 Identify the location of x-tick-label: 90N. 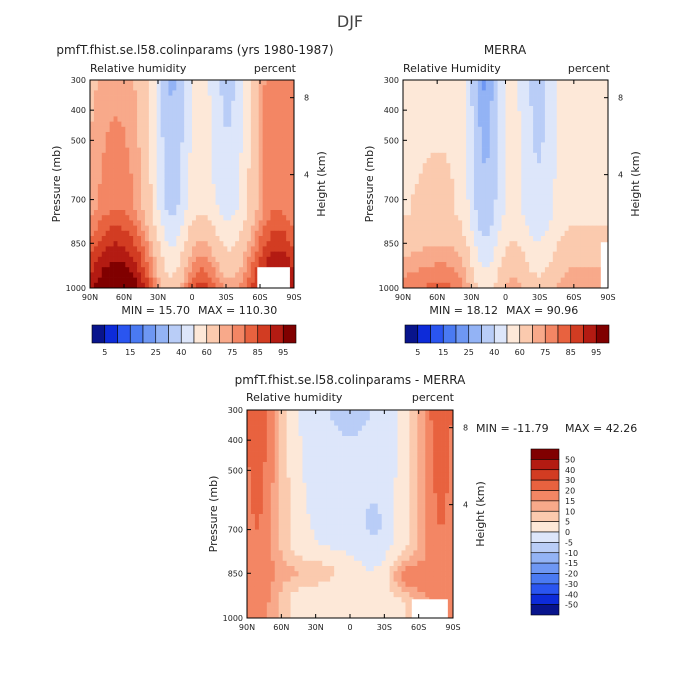
(403, 297).